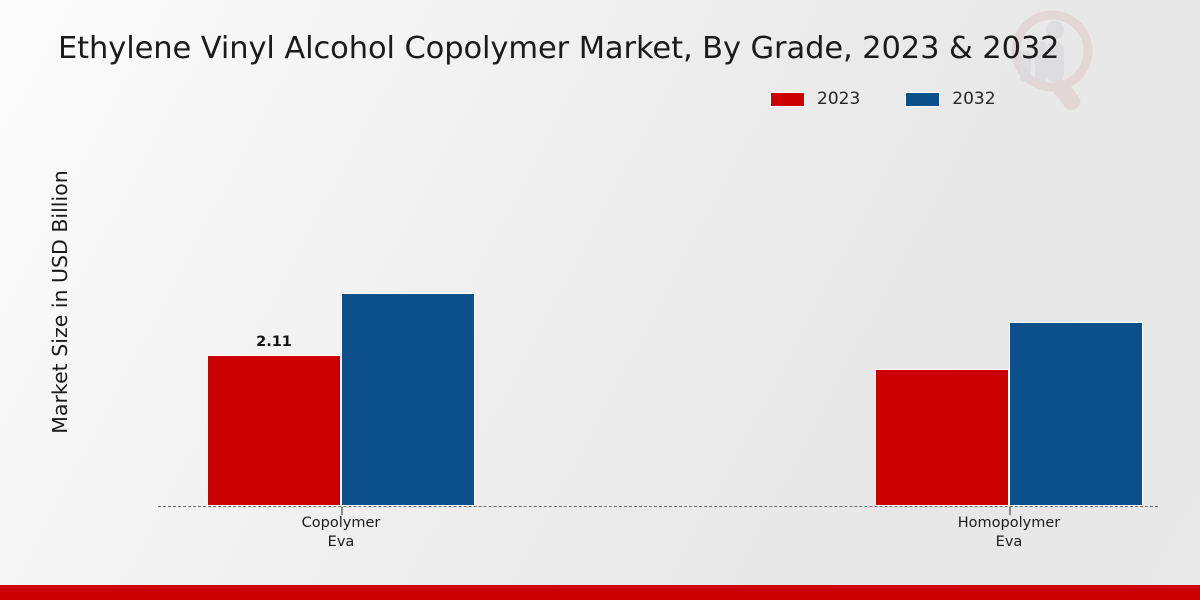 The width and height of the screenshot is (1200, 600). Describe the element at coordinates (815, 99) in the screenshot. I see `legend-item-2023: 2023` at that location.